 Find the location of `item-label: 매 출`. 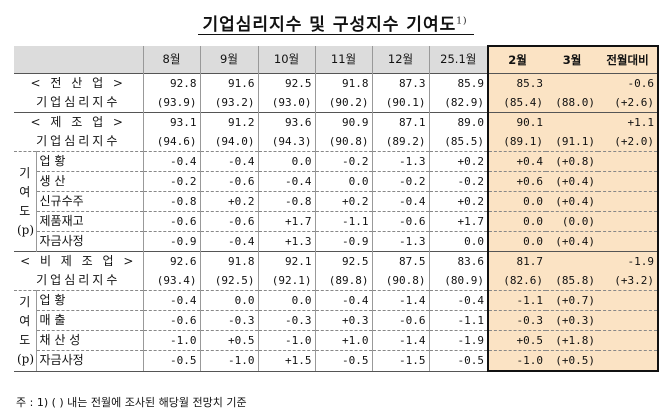

item-label: 매 출 is located at coordinates (89, 320).